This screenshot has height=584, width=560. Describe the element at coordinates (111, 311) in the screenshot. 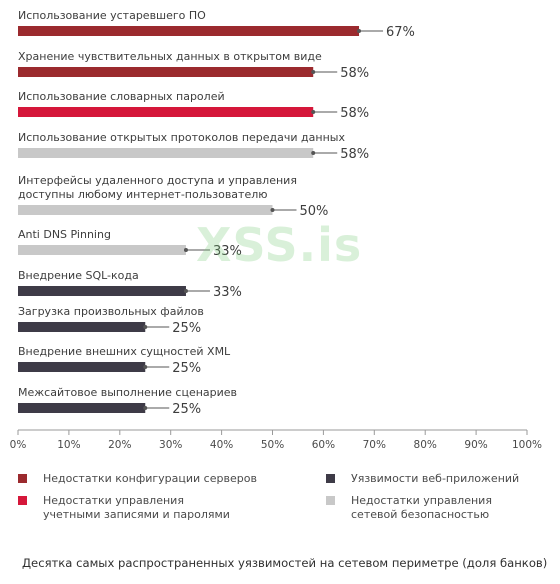

I see `category-label: Загрузка произвольных файлов` at that location.